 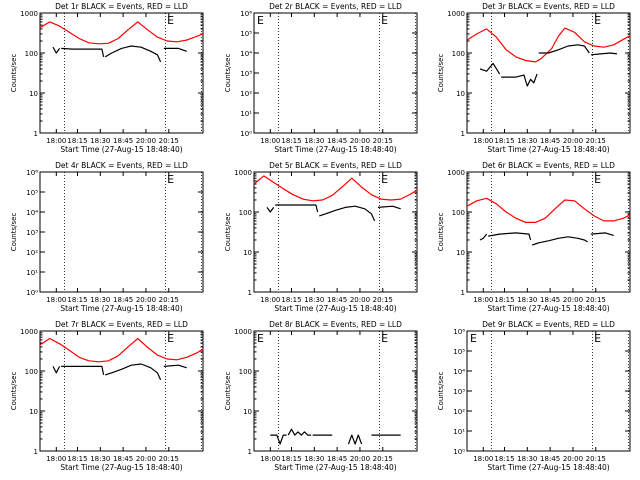 I want to click on panel-title: Det 1r BLACK = Events, RED = LLD, so click(x=121, y=6).